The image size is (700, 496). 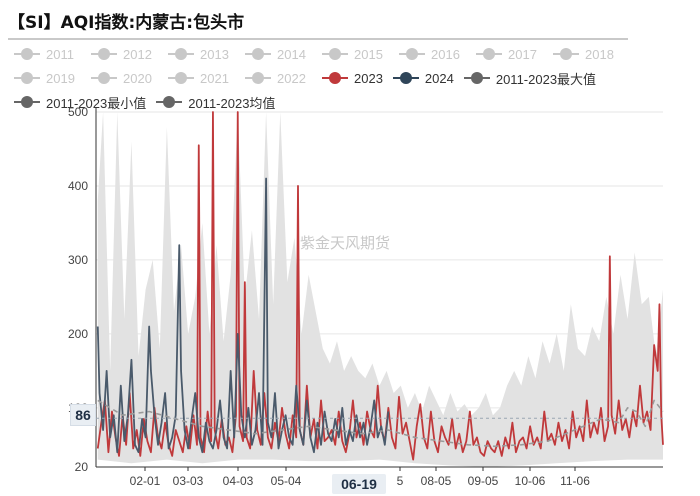 I want to click on legend-label: 2013, so click(x=214, y=54).